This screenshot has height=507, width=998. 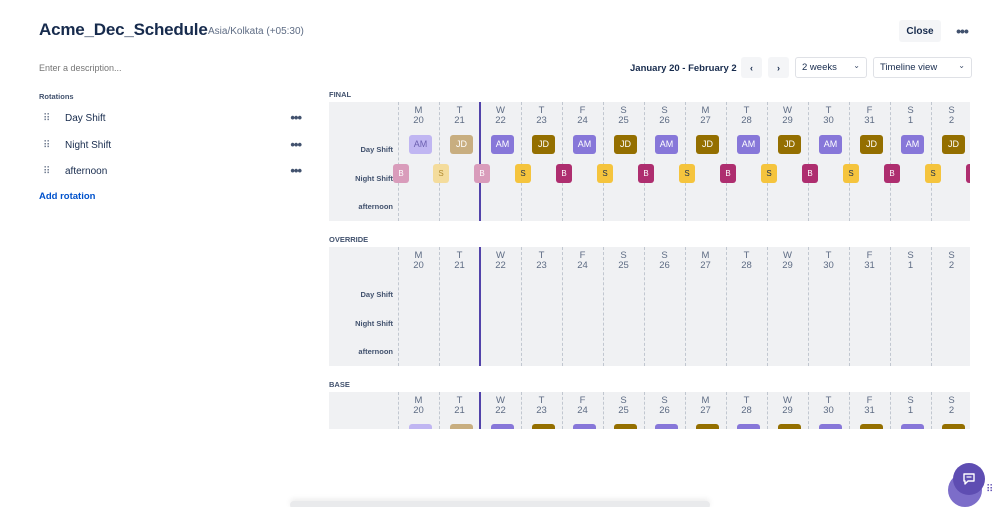 What do you see at coordinates (683, 68) in the screenshot?
I see `date-range-label: January 20 - February 2` at bounding box center [683, 68].